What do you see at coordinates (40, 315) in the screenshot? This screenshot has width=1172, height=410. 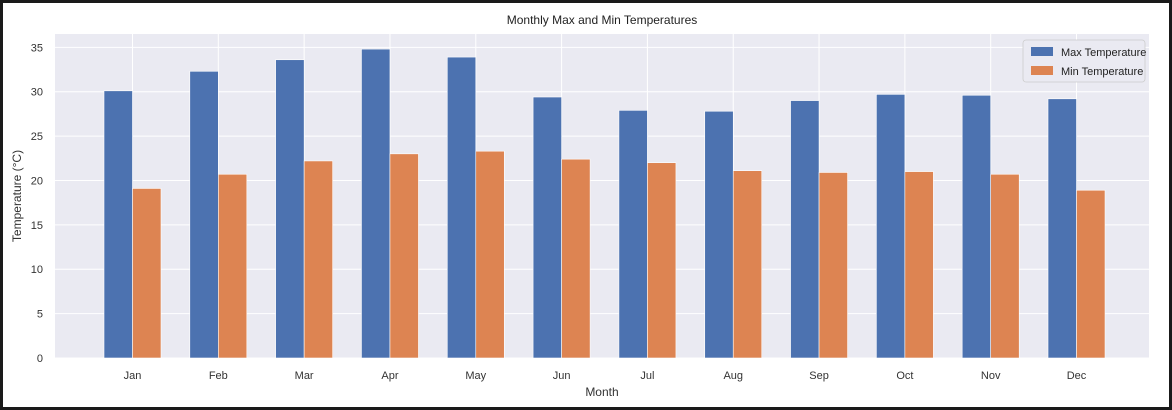 I see `y-tick-label: 5` at bounding box center [40, 315].